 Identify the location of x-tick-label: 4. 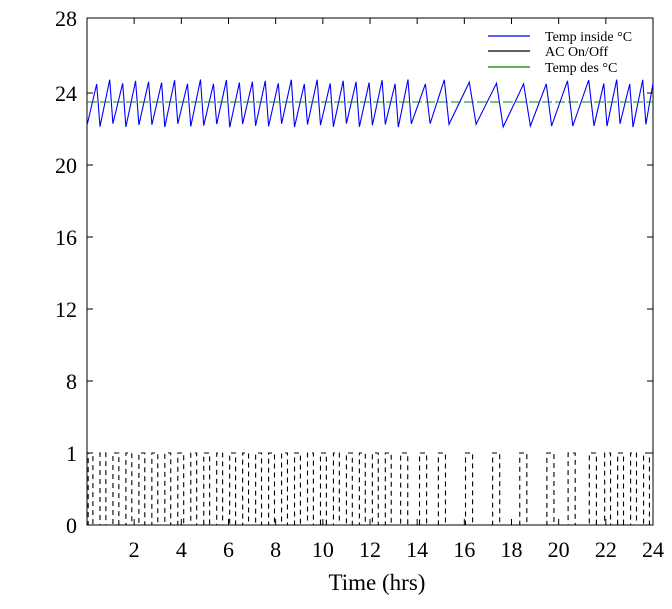
(181, 549).